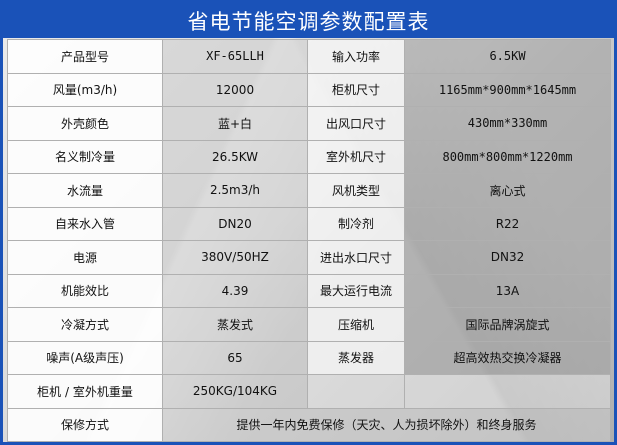 The width and height of the screenshot is (617, 445). I want to click on row-value: 13A, so click(507, 290).